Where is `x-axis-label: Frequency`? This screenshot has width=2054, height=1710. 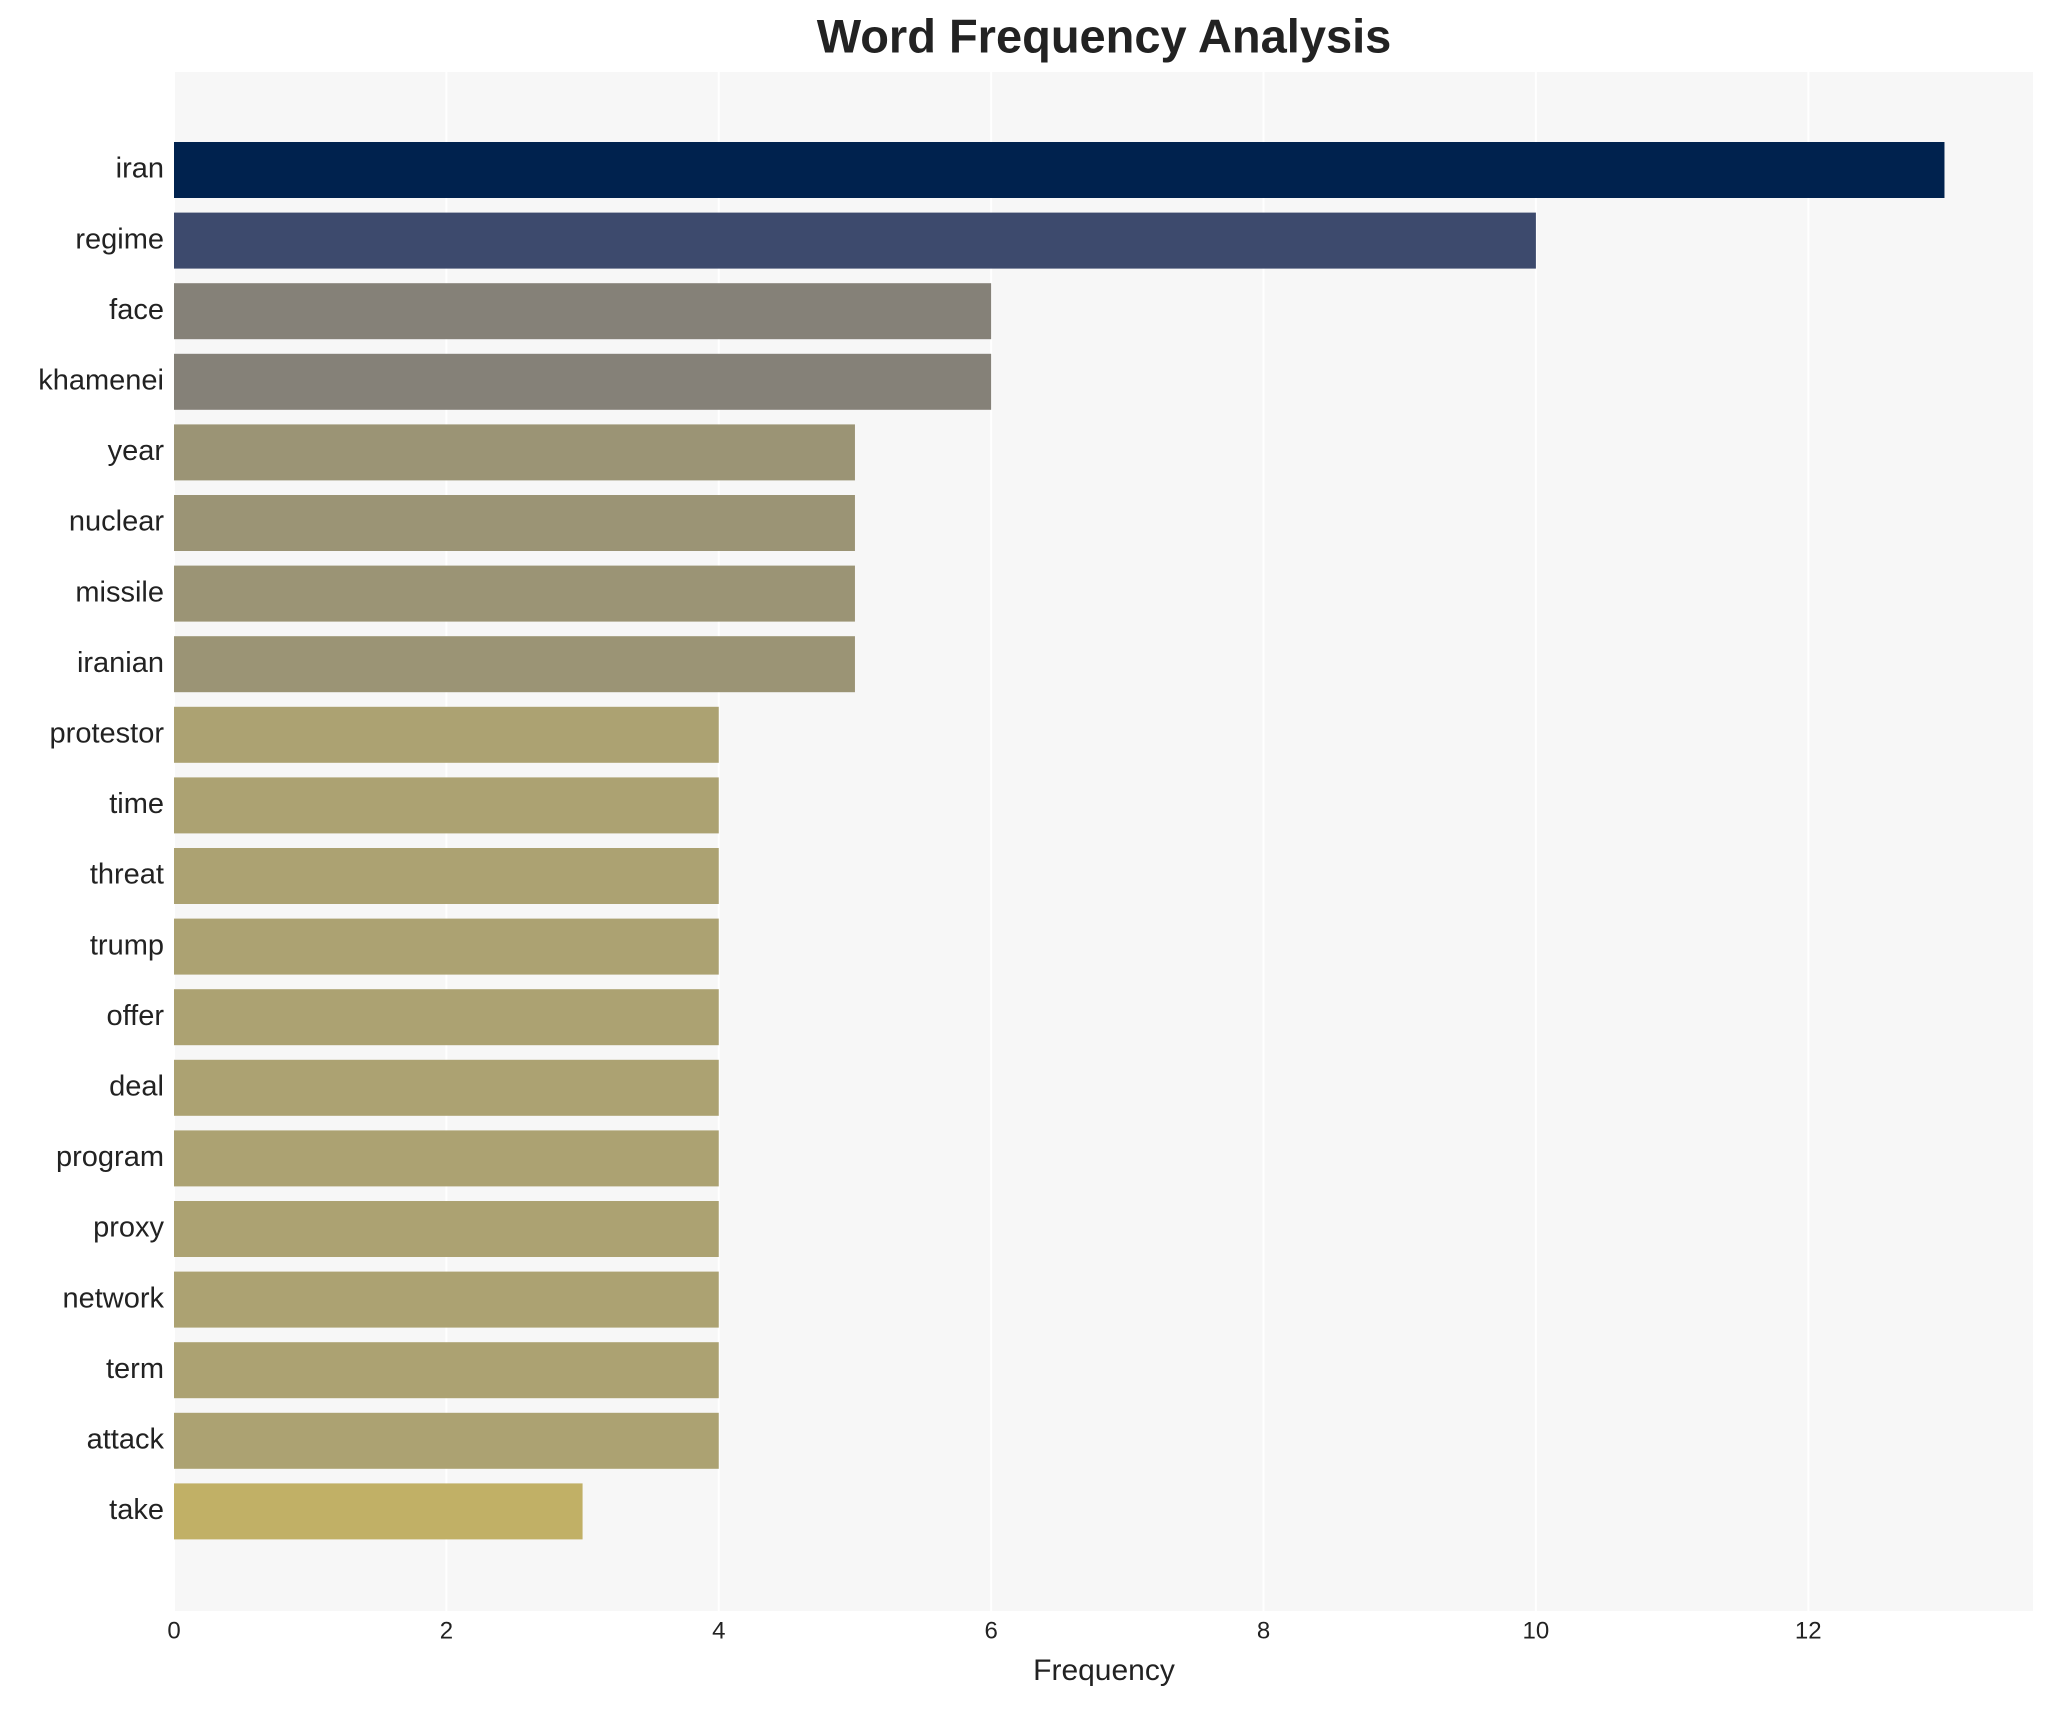 x-axis-label: Frequency is located at coordinates (1104, 1670).